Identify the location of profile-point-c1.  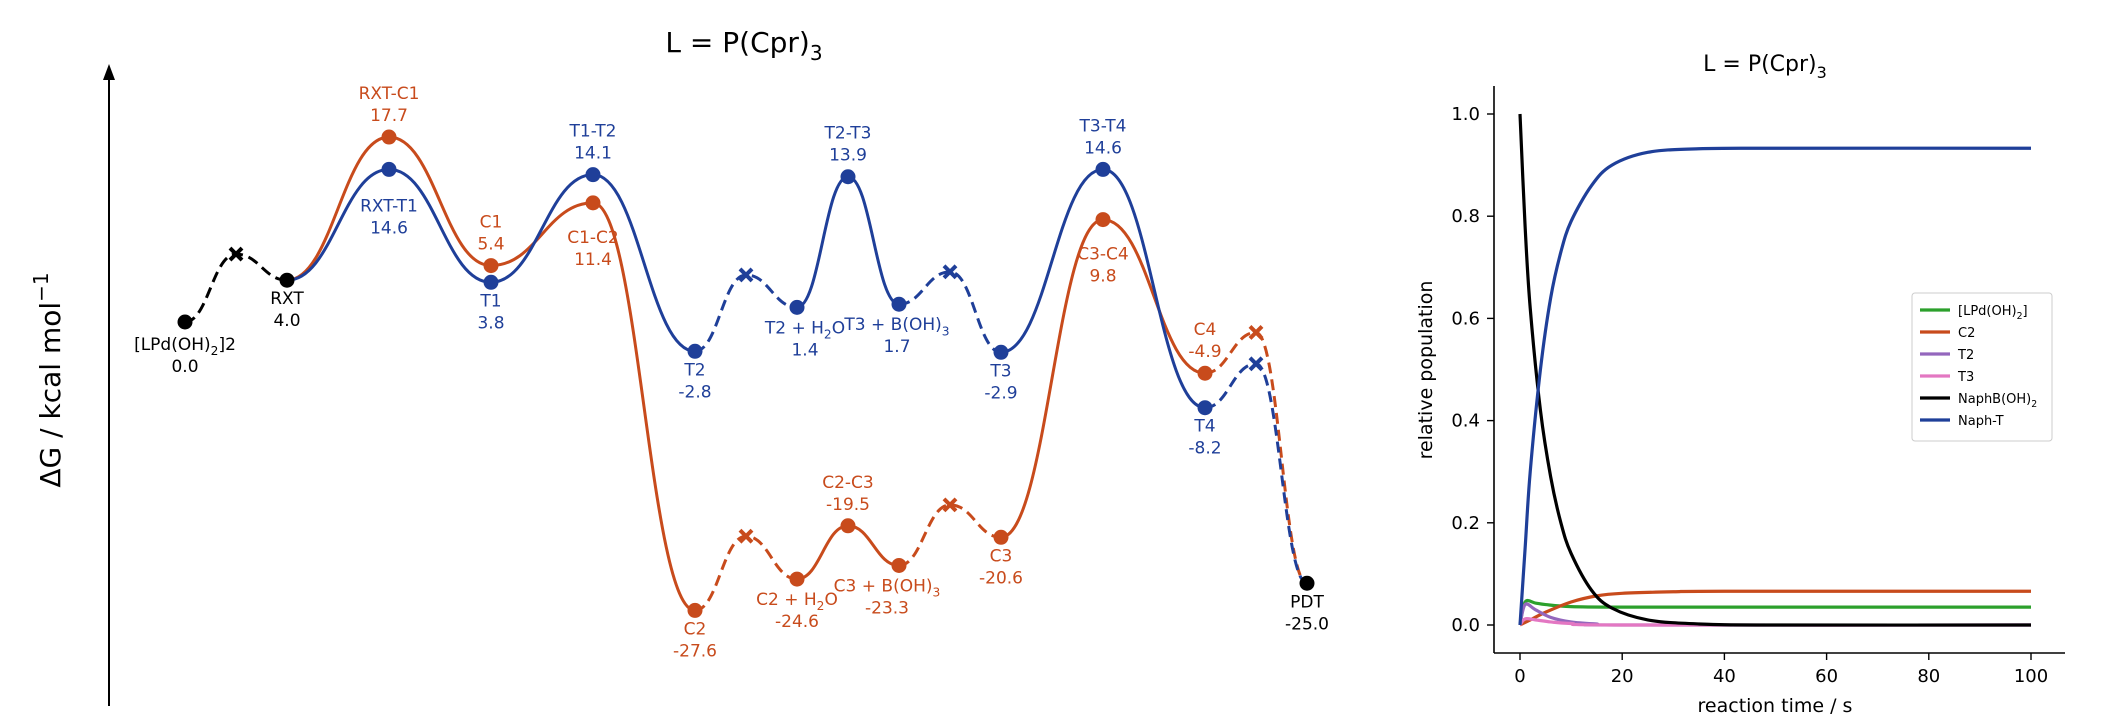
(491, 266).